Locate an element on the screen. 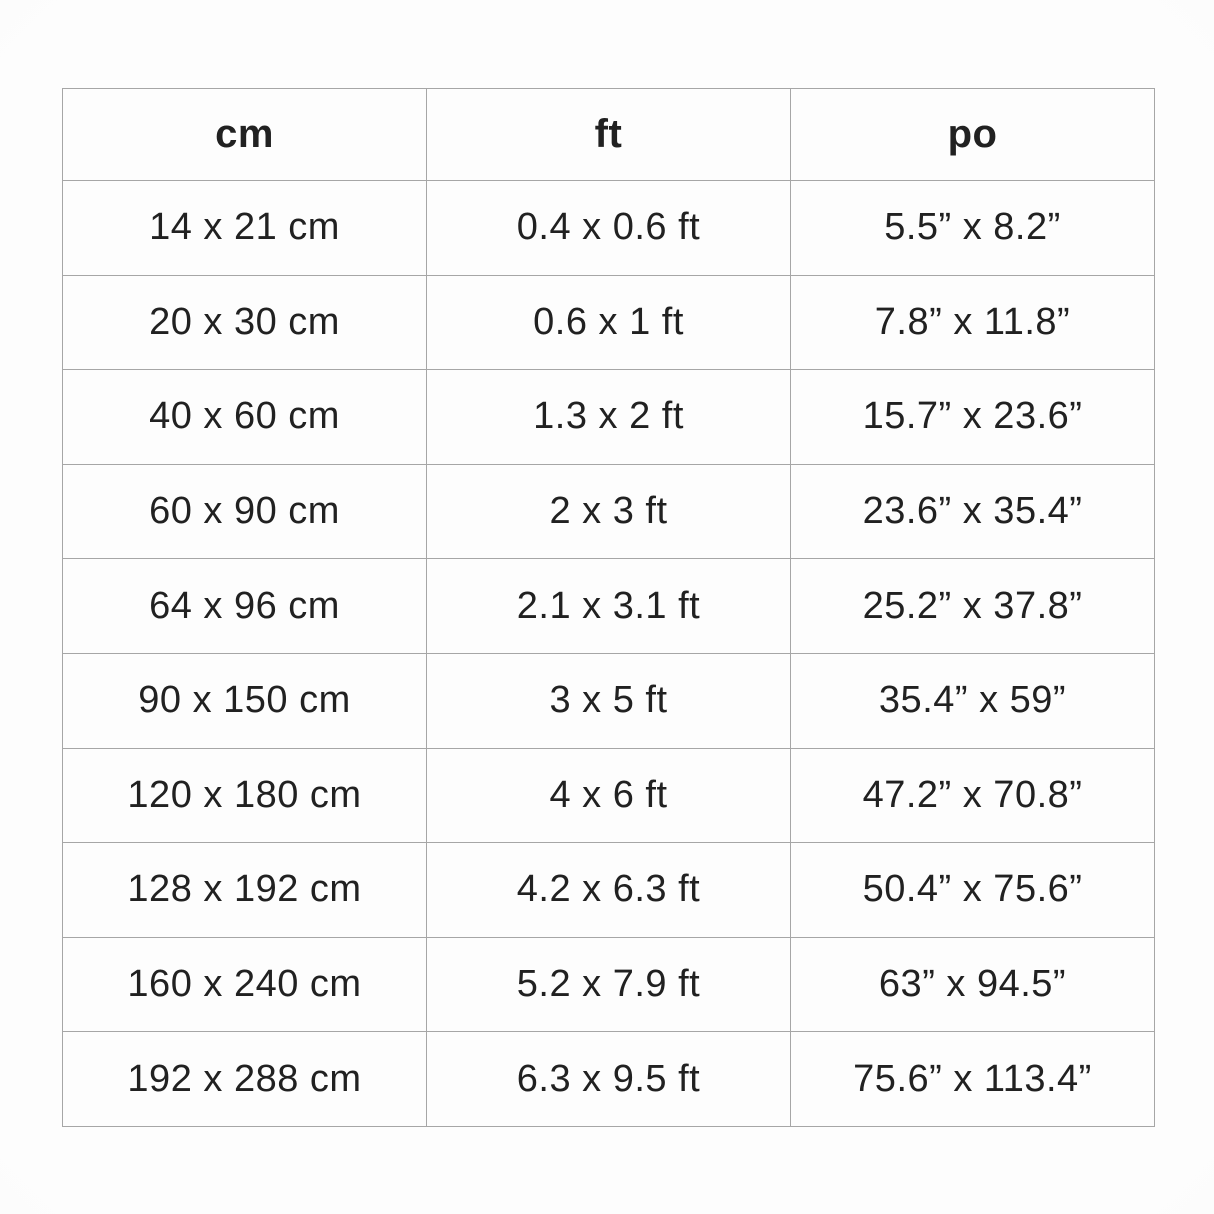 The height and width of the screenshot is (1214, 1214). cell-po: 7.8” x 11.8” is located at coordinates (972, 322).